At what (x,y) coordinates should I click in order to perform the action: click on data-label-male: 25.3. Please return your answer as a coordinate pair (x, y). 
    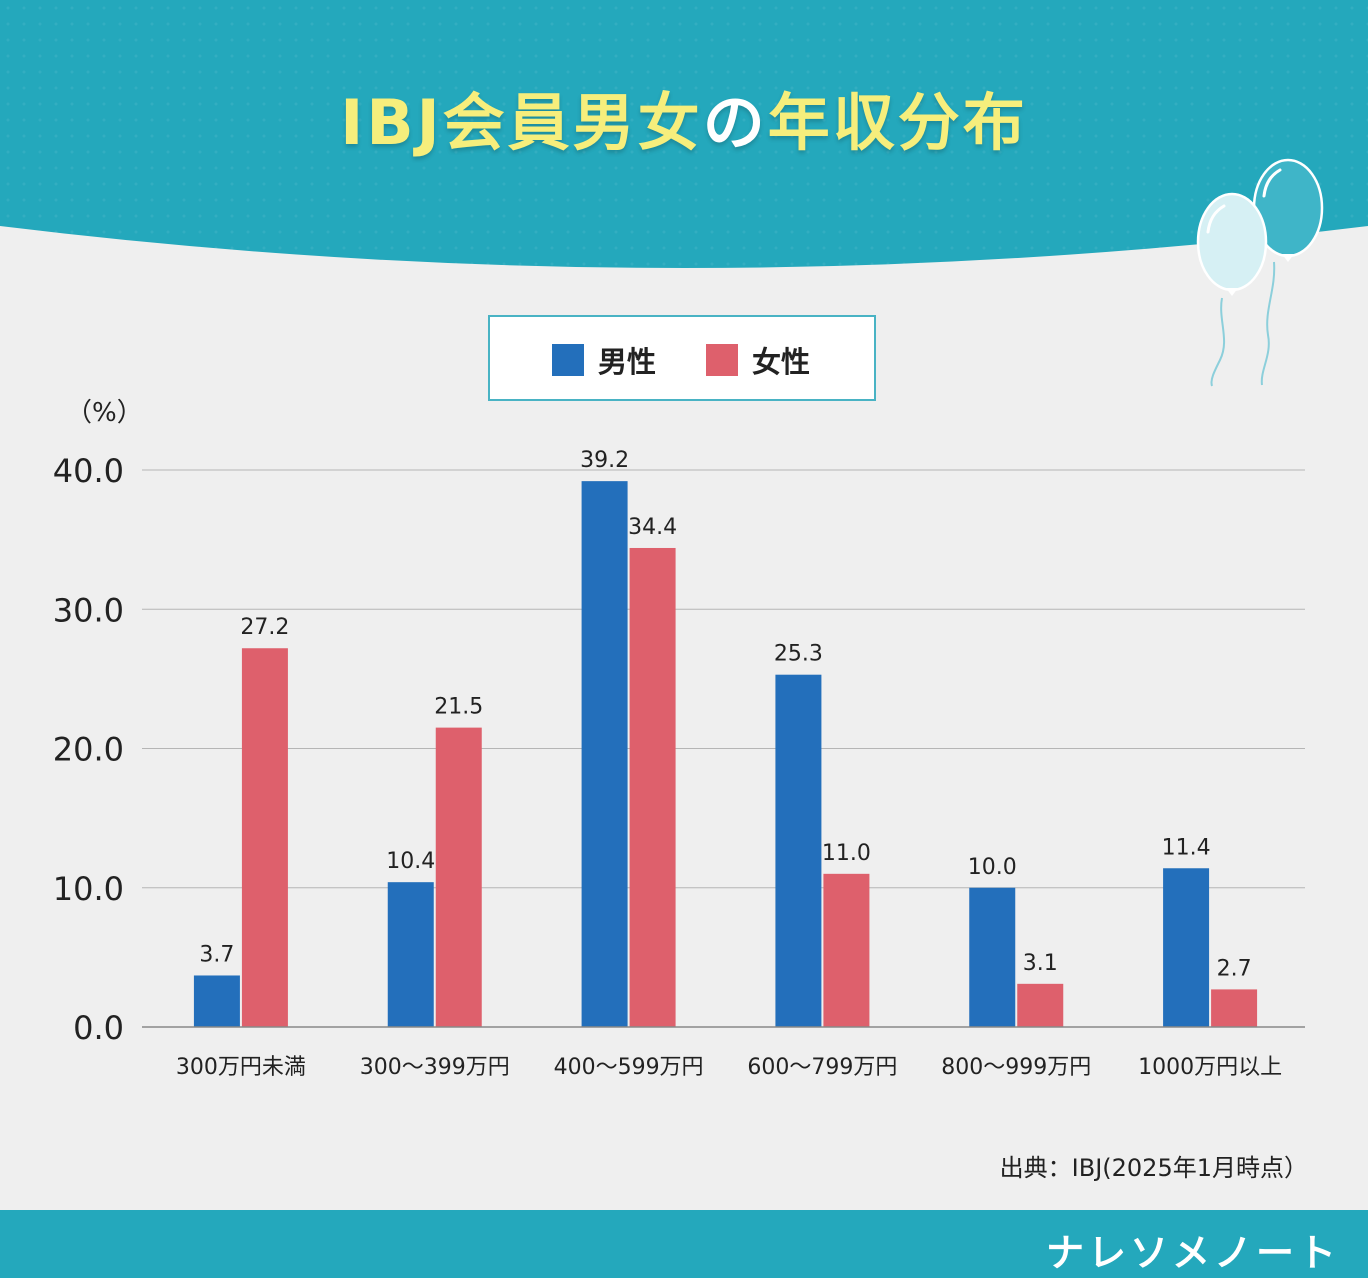
    Looking at the image, I should click on (798, 654).